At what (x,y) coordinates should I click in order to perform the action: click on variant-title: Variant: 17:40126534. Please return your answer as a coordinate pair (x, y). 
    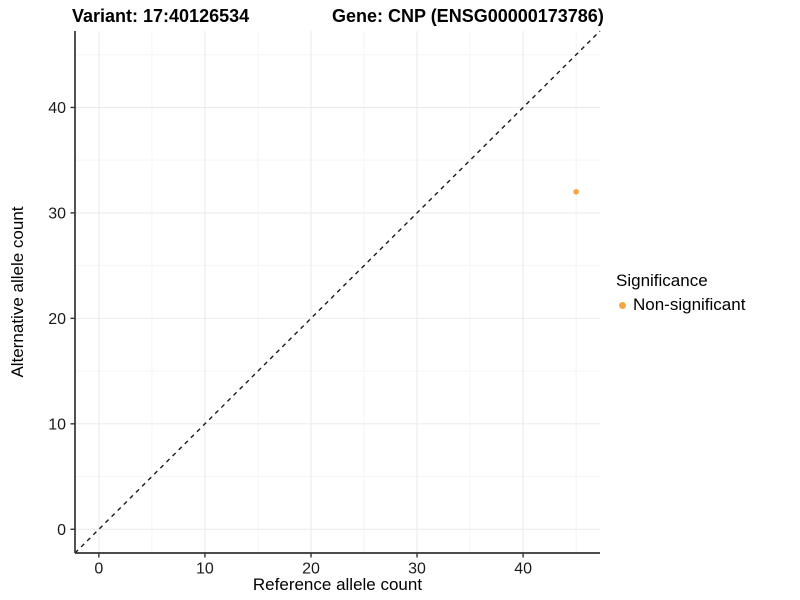
    Looking at the image, I should click on (161, 16).